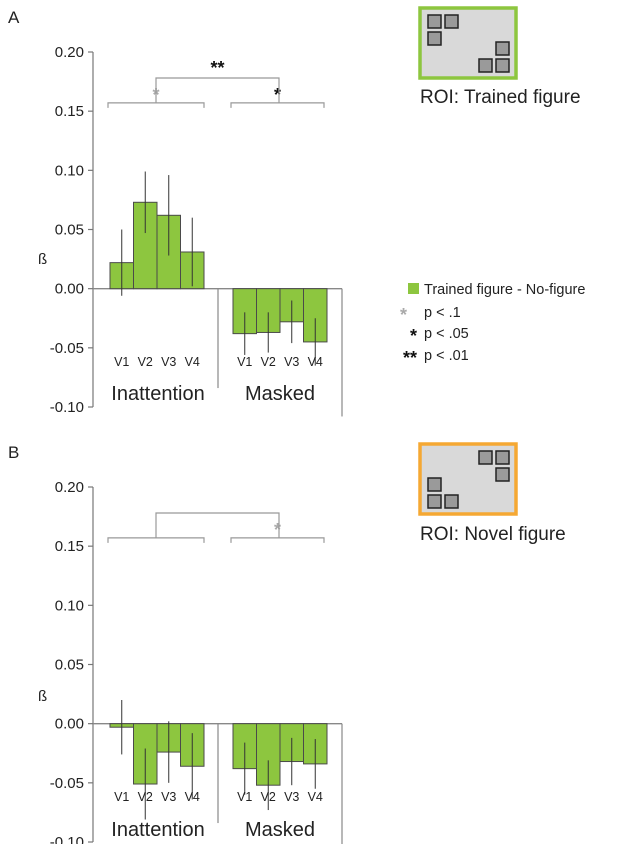 Image resolution: width=642 pixels, height=844 pixels. I want to click on legend-swatch, so click(413, 288).